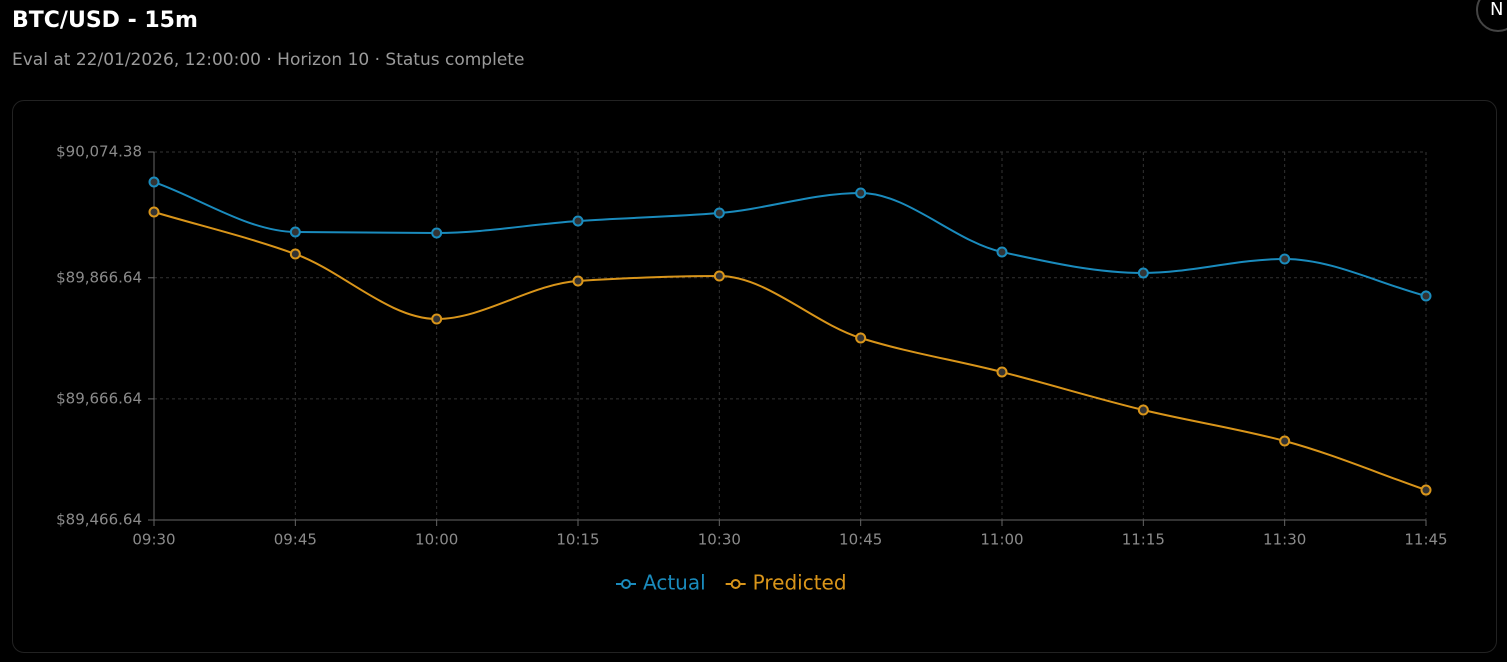 This screenshot has height=662, width=1507. I want to click on title: BTC/USD - 15m, so click(105, 20).